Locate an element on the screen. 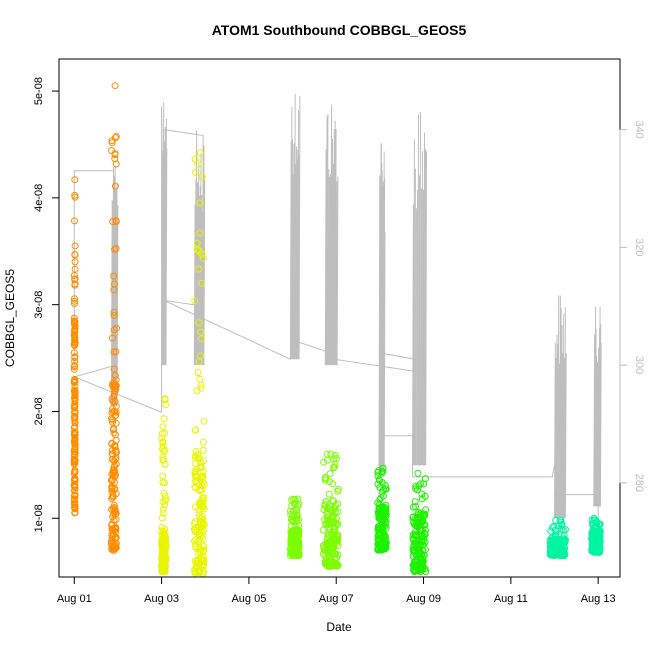 The width and height of the screenshot is (650, 650). y-tick-label: 2e-08 is located at coordinates (39, 411).